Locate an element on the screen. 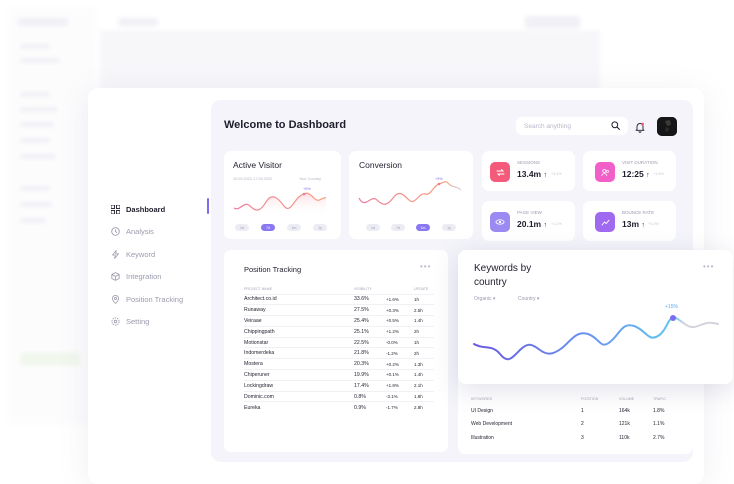 The width and height of the screenshot is (734, 484). table-row: Dominic.com 0.8% -3.1% 1.8h is located at coordinates (339, 396).